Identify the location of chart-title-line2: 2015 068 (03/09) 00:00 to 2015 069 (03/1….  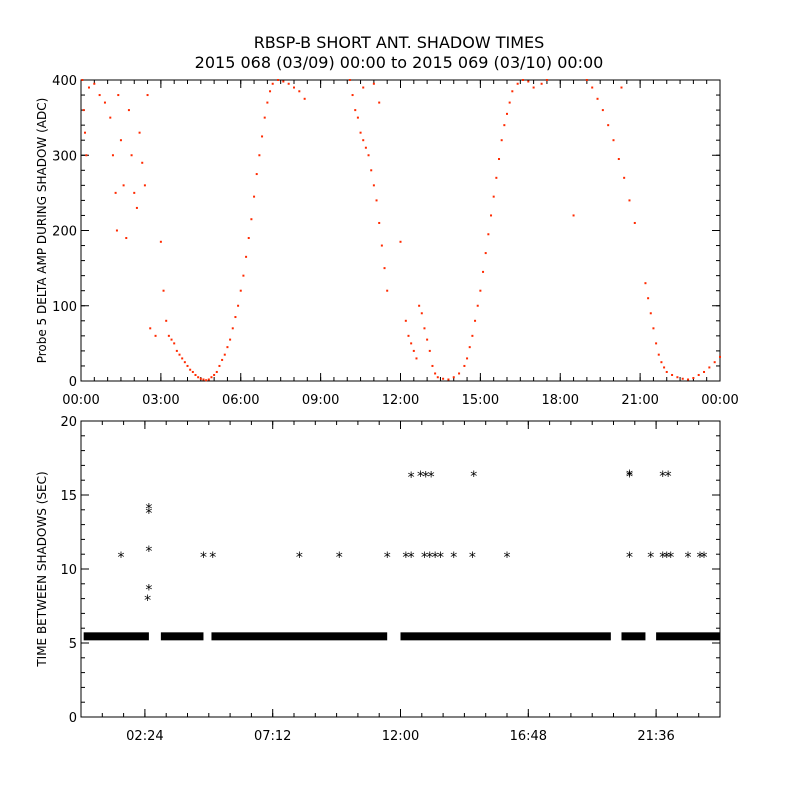
(399, 62).